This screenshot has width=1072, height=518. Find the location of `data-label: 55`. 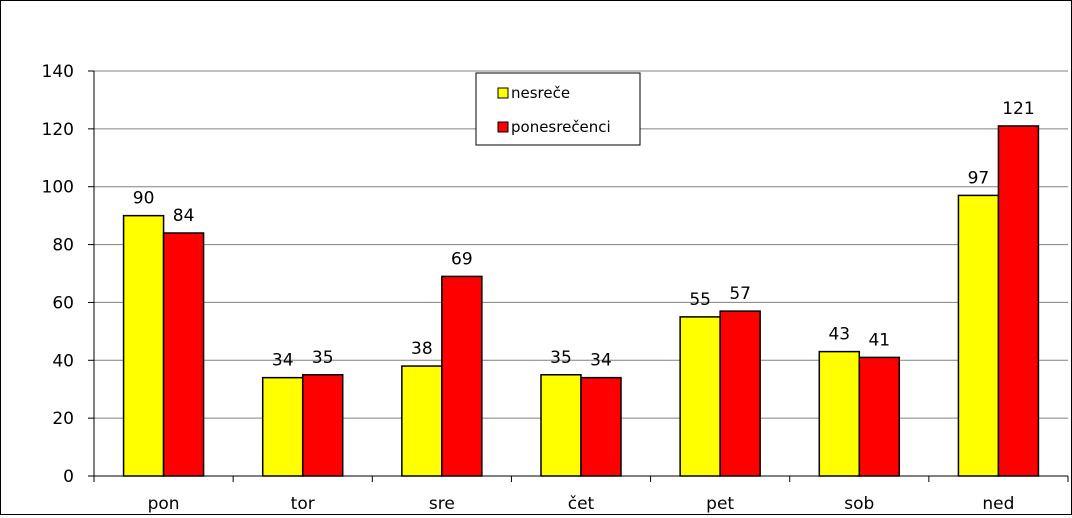

data-label: 55 is located at coordinates (700, 300).